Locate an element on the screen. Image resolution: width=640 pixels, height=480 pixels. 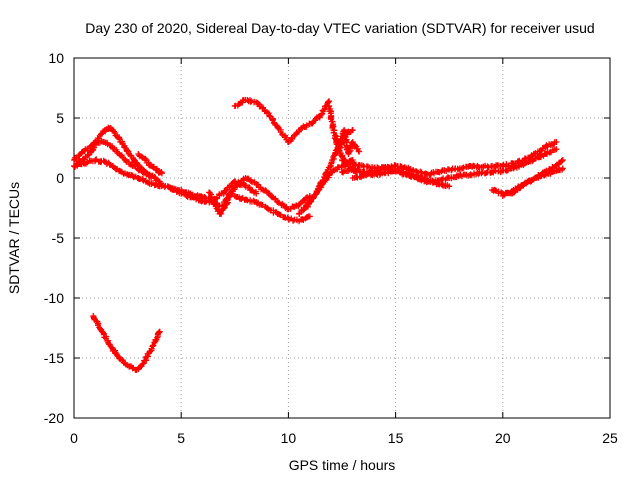
x-tick-label: 0 is located at coordinates (74, 438).